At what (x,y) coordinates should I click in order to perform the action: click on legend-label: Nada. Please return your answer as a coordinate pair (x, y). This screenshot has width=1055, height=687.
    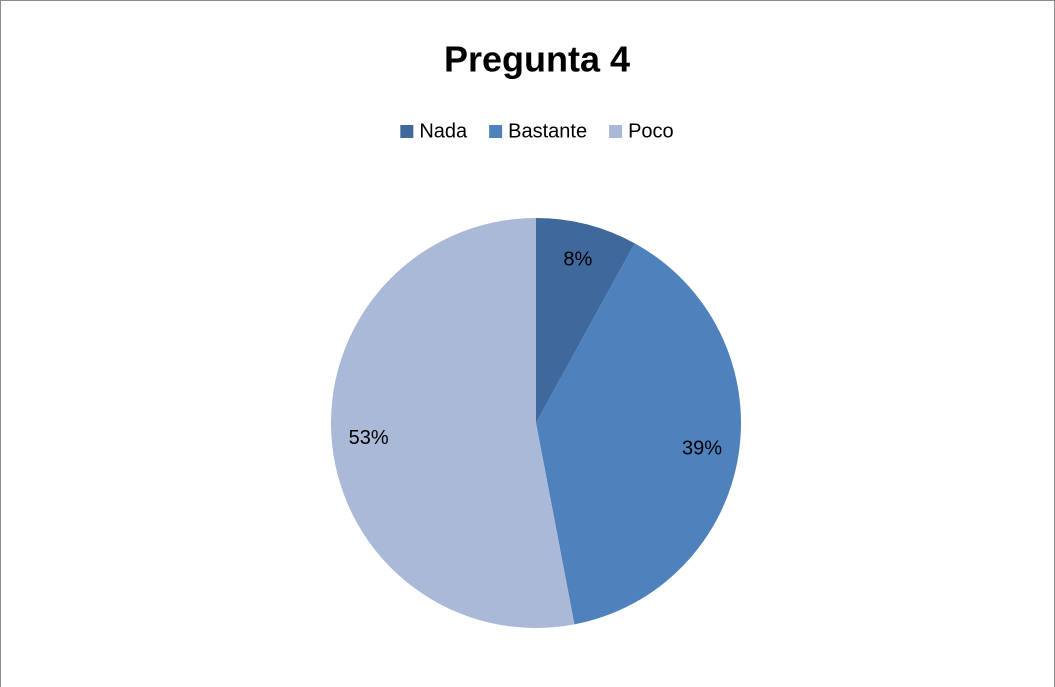
    Looking at the image, I should click on (443, 131).